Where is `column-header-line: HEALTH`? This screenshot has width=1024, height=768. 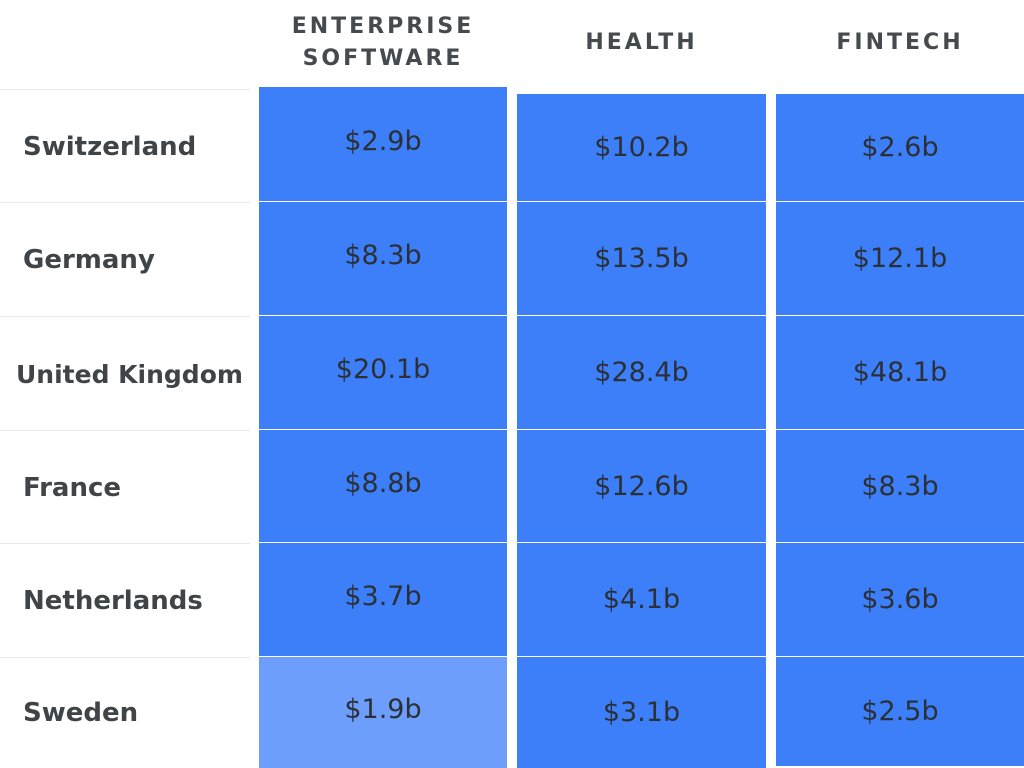 column-header-line: HEALTH is located at coordinates (641, 42).